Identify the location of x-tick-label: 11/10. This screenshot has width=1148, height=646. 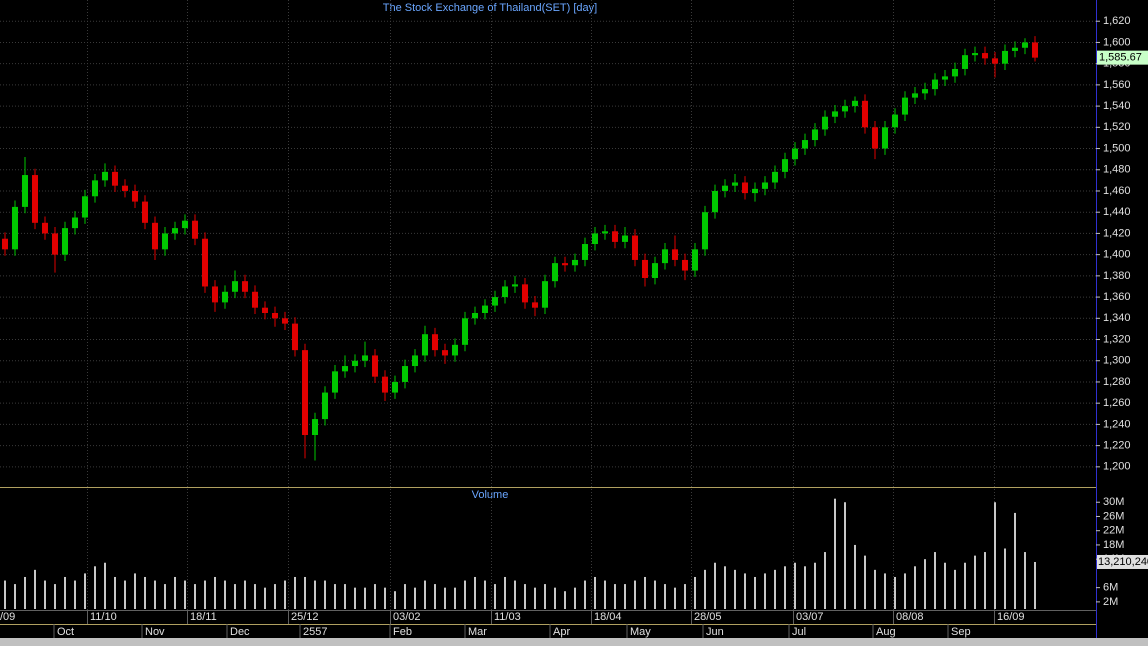
(103, 617).